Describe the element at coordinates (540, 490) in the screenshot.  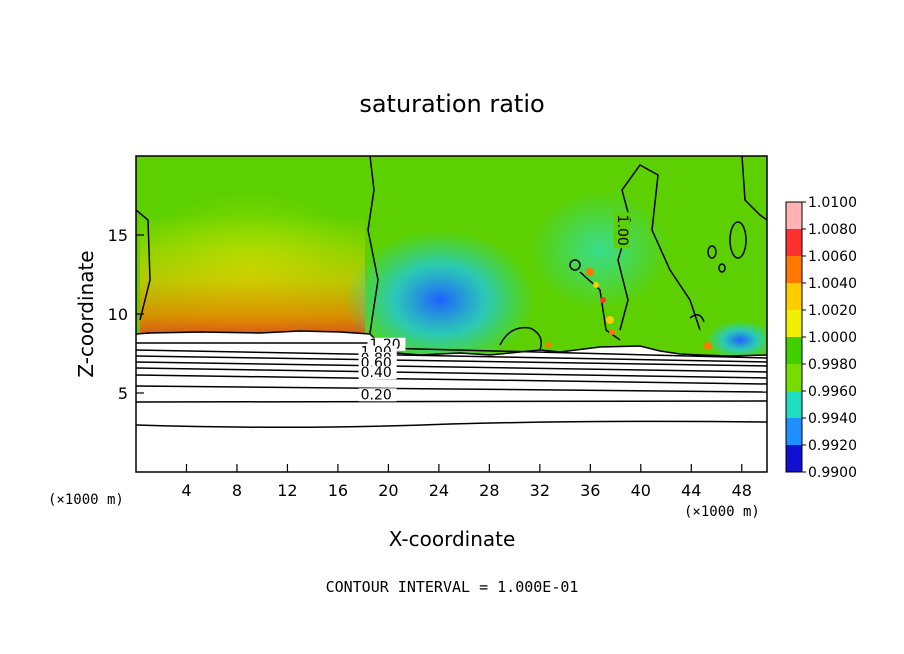
I see `x-tick-label: 32` at that location.